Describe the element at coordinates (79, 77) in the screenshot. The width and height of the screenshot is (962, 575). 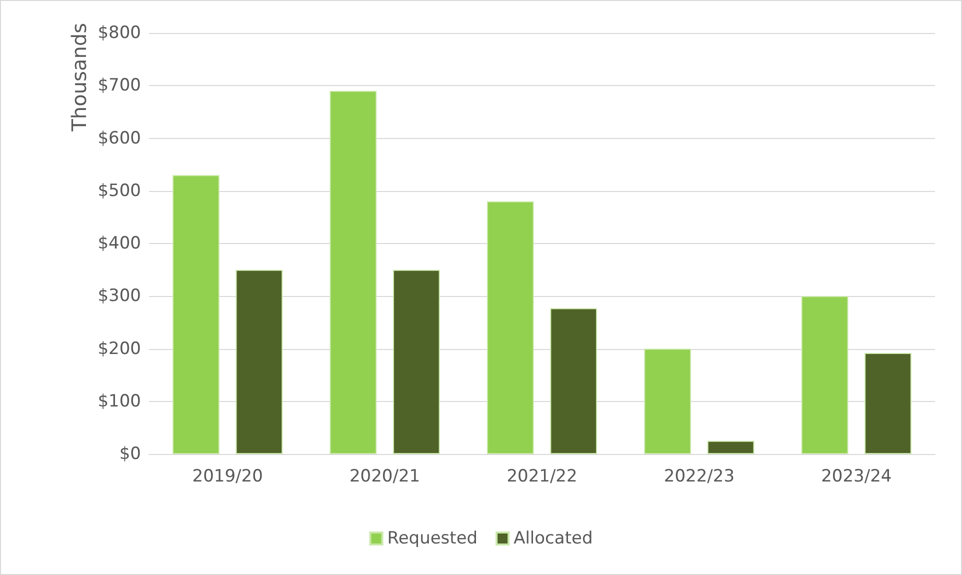
I see `y-axis-title: Thousands` at that location.